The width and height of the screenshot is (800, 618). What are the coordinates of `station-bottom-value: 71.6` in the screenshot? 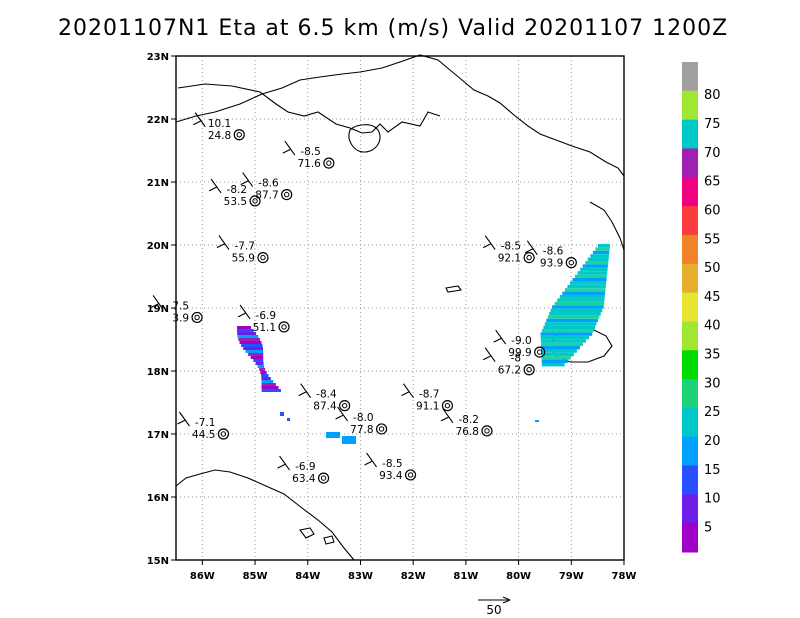 It's located at (309, 164).